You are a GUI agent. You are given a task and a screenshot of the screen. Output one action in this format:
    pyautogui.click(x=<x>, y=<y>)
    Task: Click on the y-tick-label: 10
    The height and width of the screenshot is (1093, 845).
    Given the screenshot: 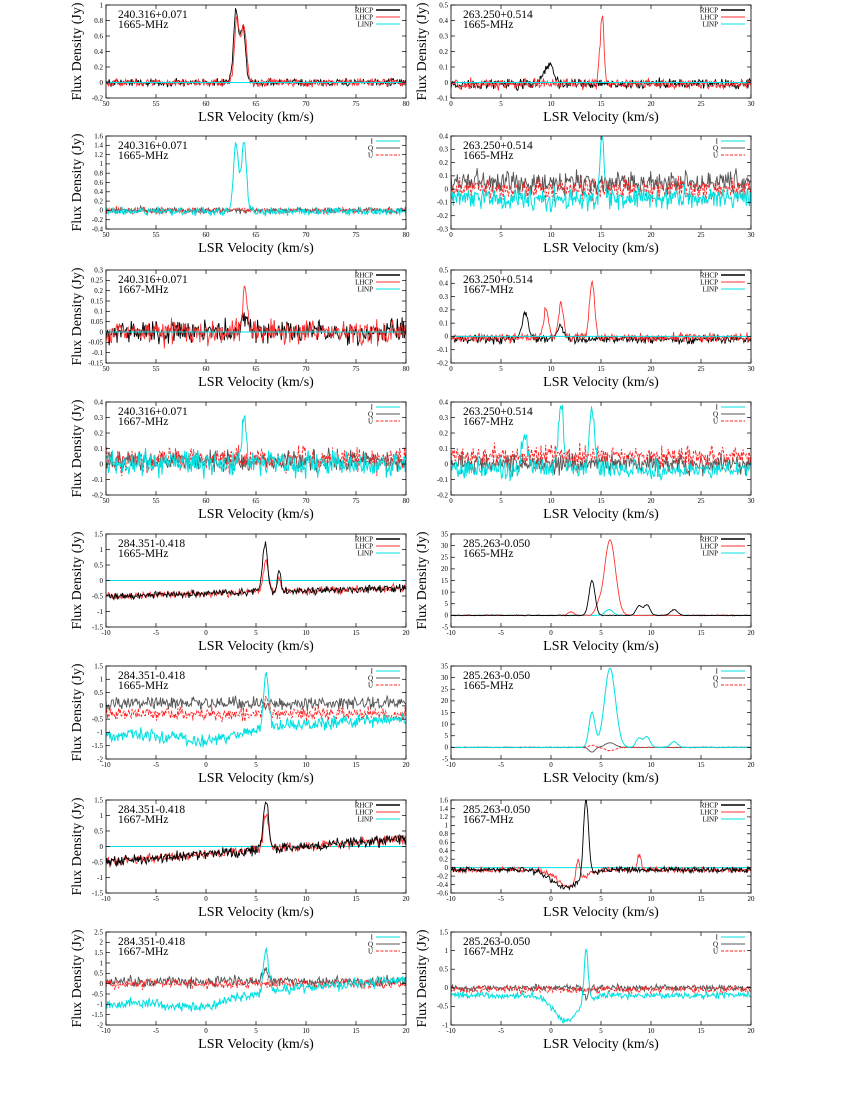 What is the action you would take?
    pyautogui.click(x=445, y=592)
    